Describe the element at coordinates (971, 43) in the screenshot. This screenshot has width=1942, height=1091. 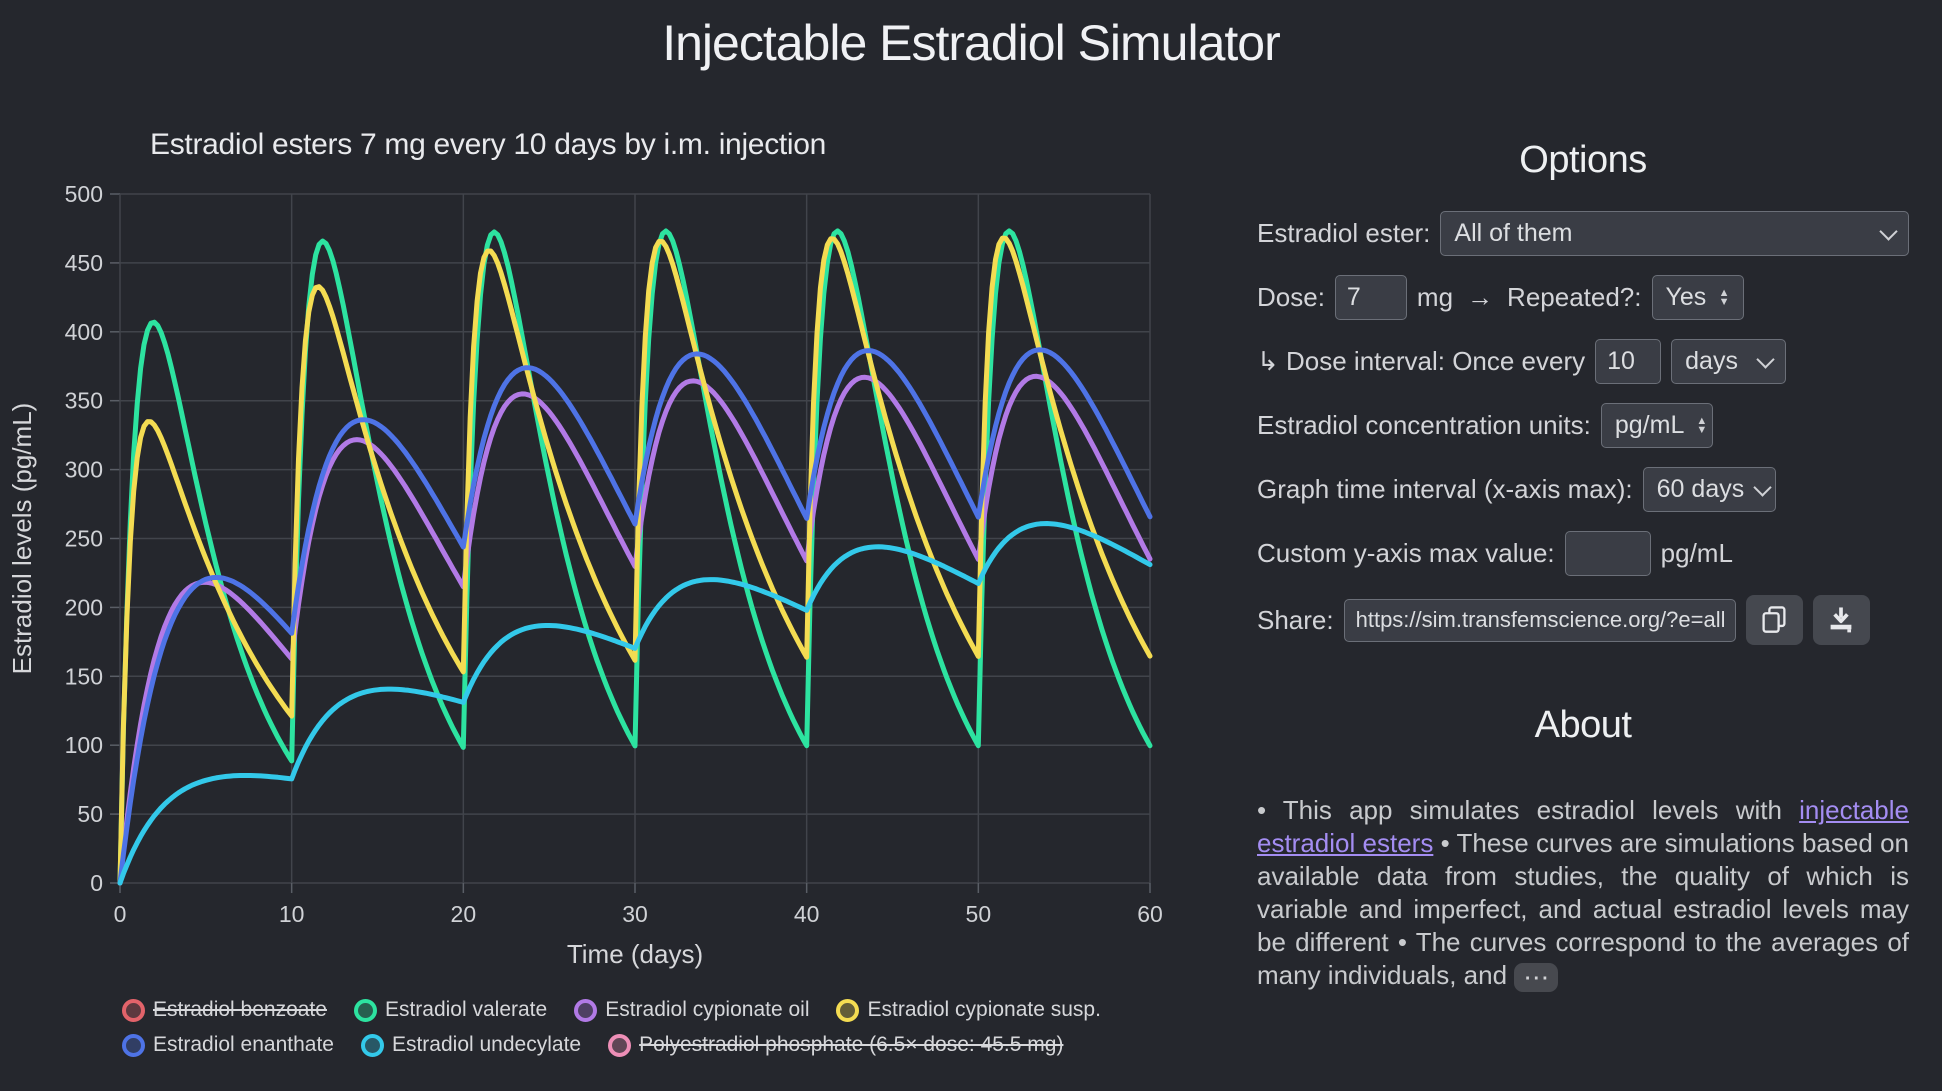
I see `page-title: Injectable Estradiol Simulator` at that location.